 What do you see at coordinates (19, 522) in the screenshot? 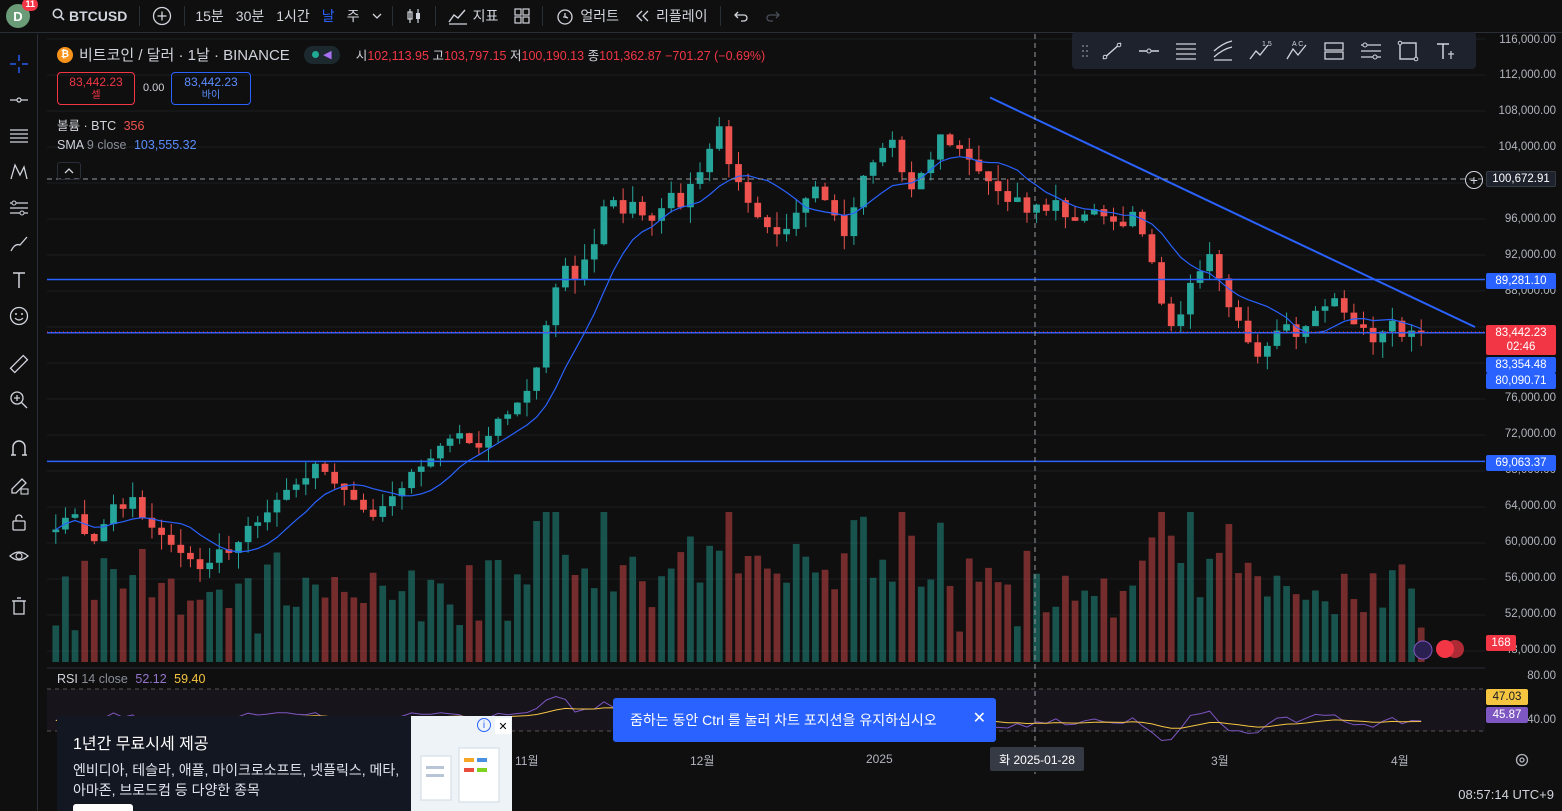
I see `lock-drawings-tool` at bounding box center [19, 522].